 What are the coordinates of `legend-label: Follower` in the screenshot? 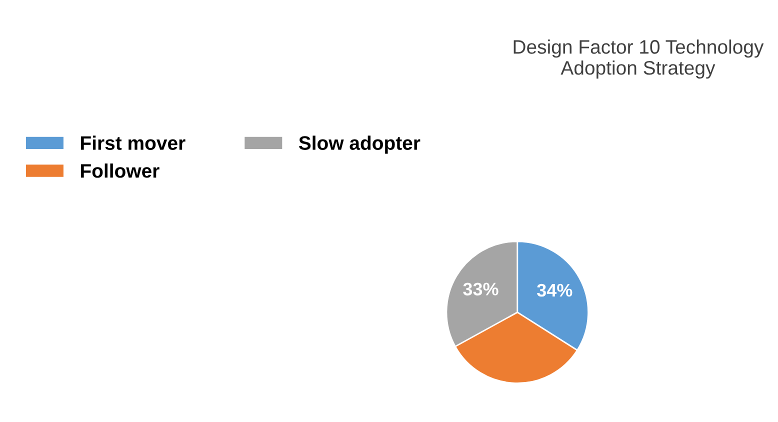 It's located at (120, 171).